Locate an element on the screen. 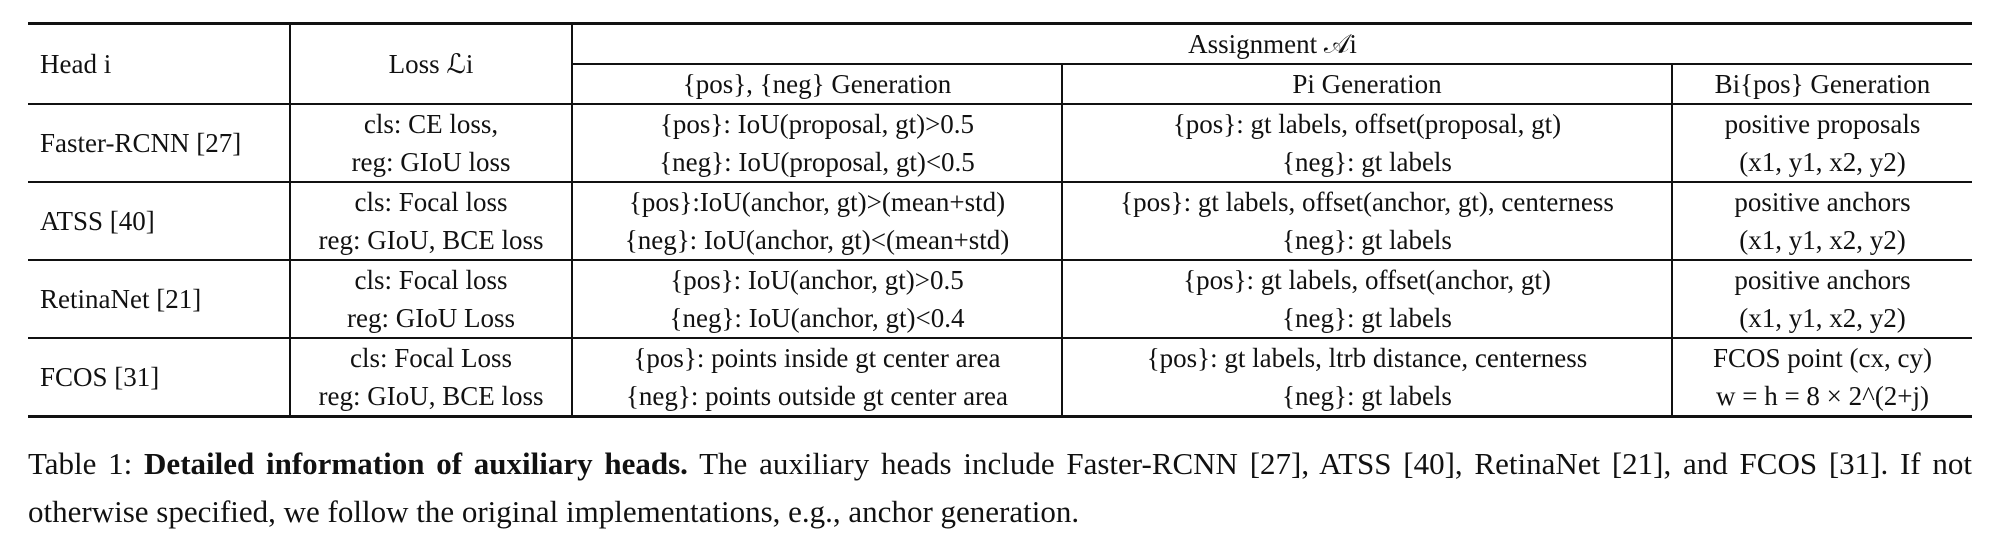  cell-b: FCOS point (cx, cy) w = h = 8 × 2^(2+j) is located at coordinates (1821, 377).